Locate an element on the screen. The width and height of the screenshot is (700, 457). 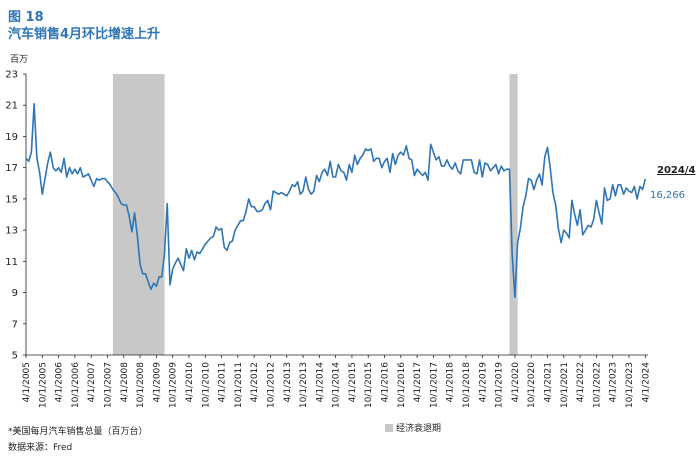
y-axis: 5 7 9 11 13 15 17 19 21 23 is located at coordinates (16, 216).